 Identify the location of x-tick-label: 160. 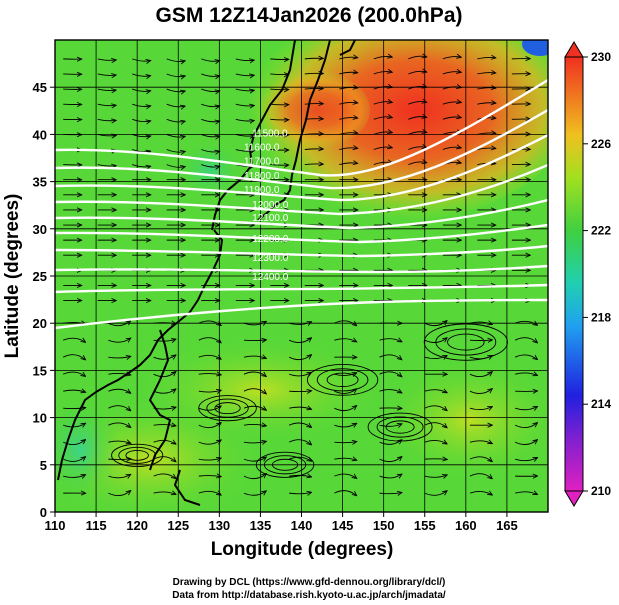
(466, 525).